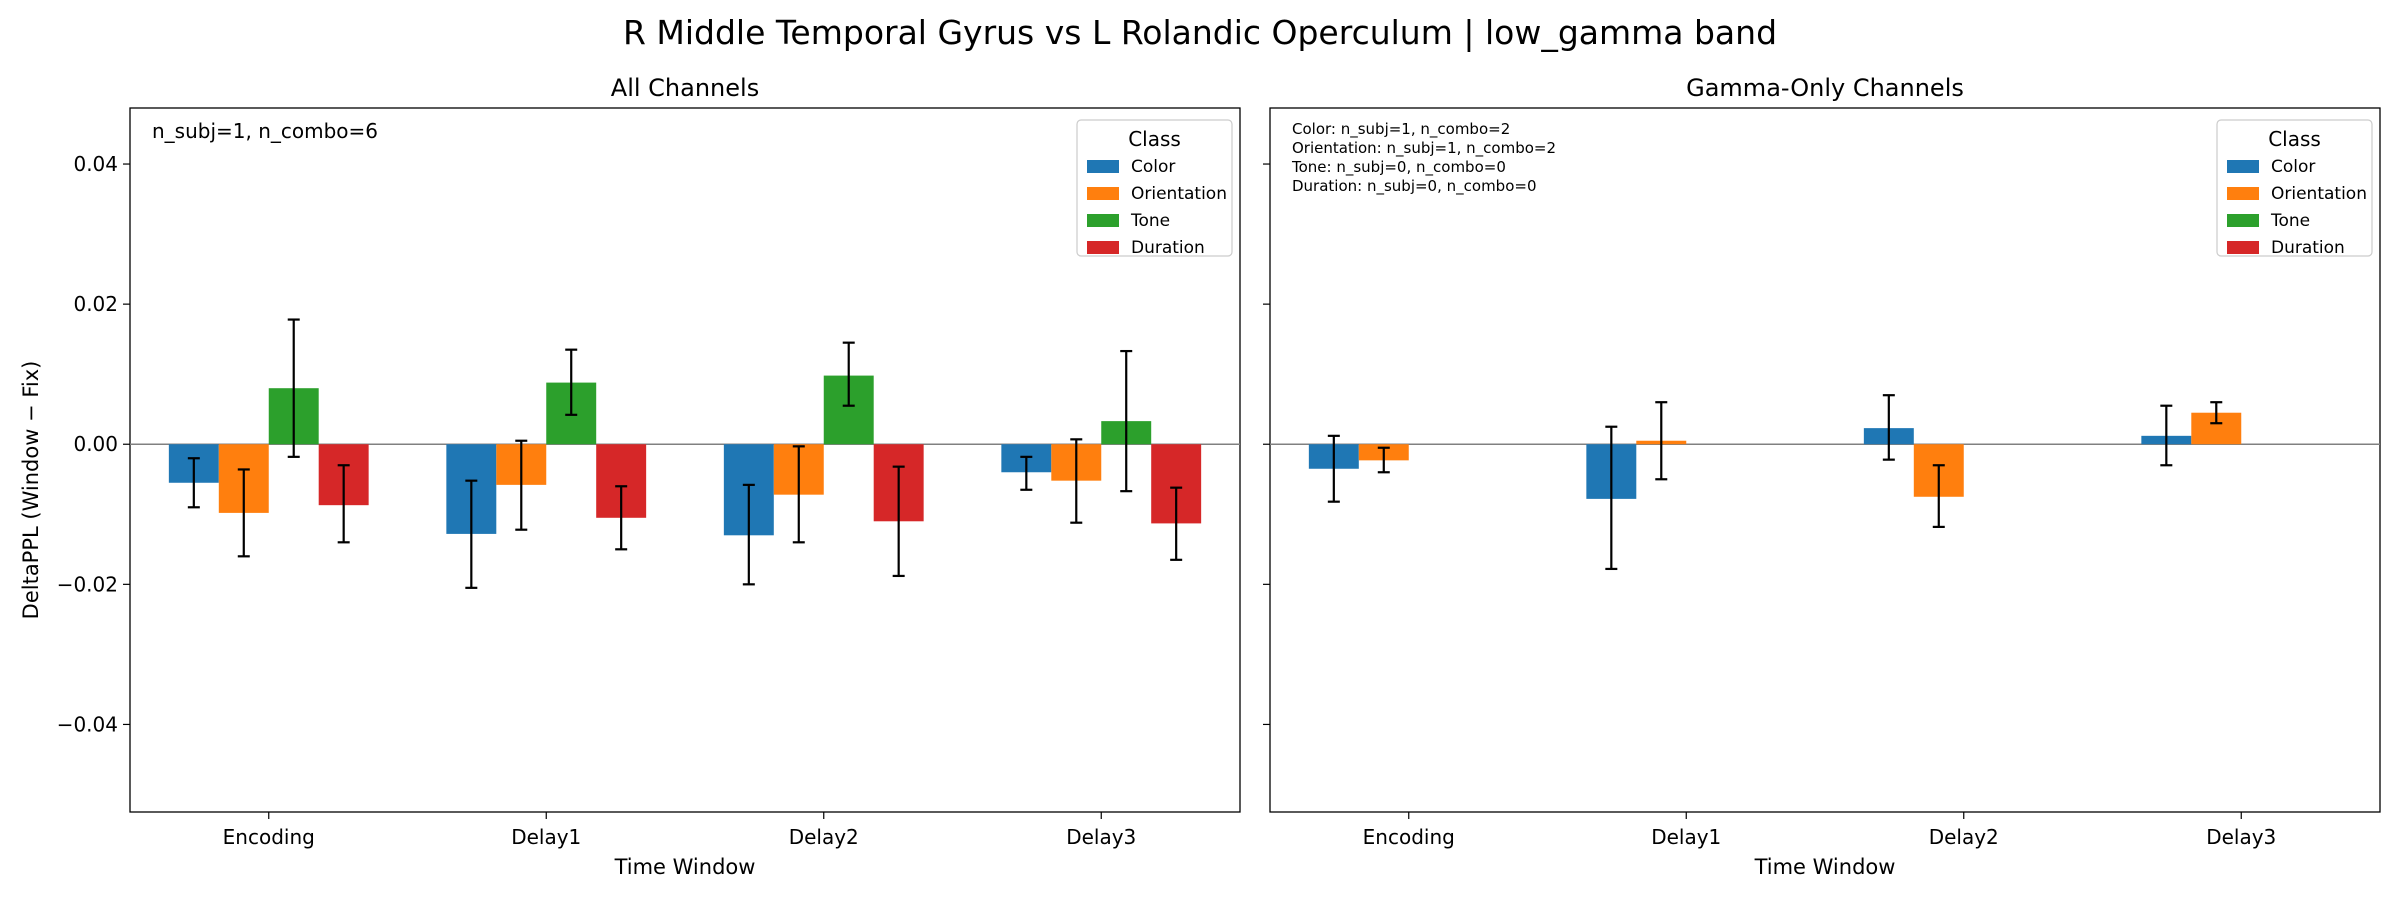 This screenshot has width=2400, height=900. What do you see at coordinates (31, 490) in the screenshot?
I see `y-axis-label: DeltaPPL (Window − Fix)` at bounding box center [31, 490].